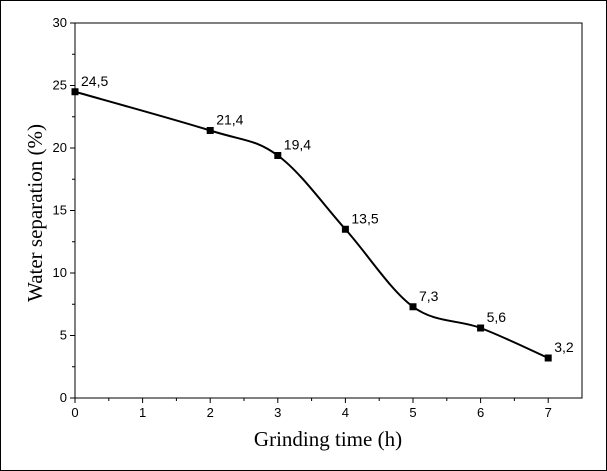 The height and width of the screenshot is (471, 607). Describe the element at coordinates (548, 412) in the screenshot. I see `x-tick-label: 7` at that location.